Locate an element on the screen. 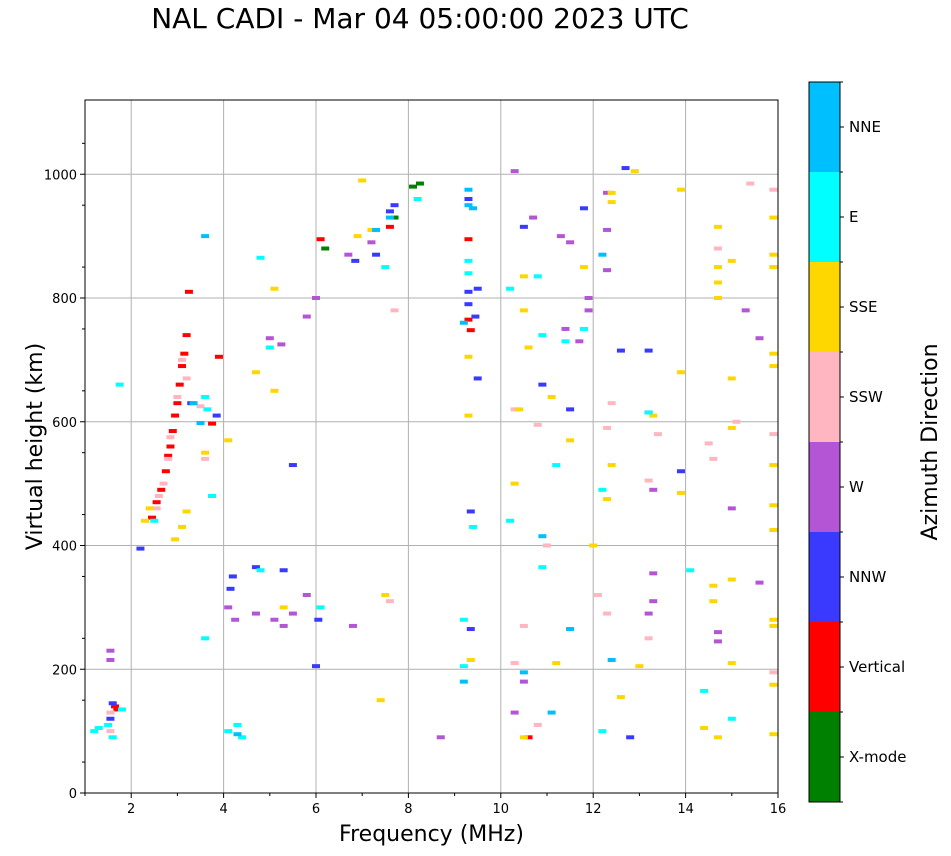 The image size is (951, 856). colorbar-frame is located at coordinates (824, 442).